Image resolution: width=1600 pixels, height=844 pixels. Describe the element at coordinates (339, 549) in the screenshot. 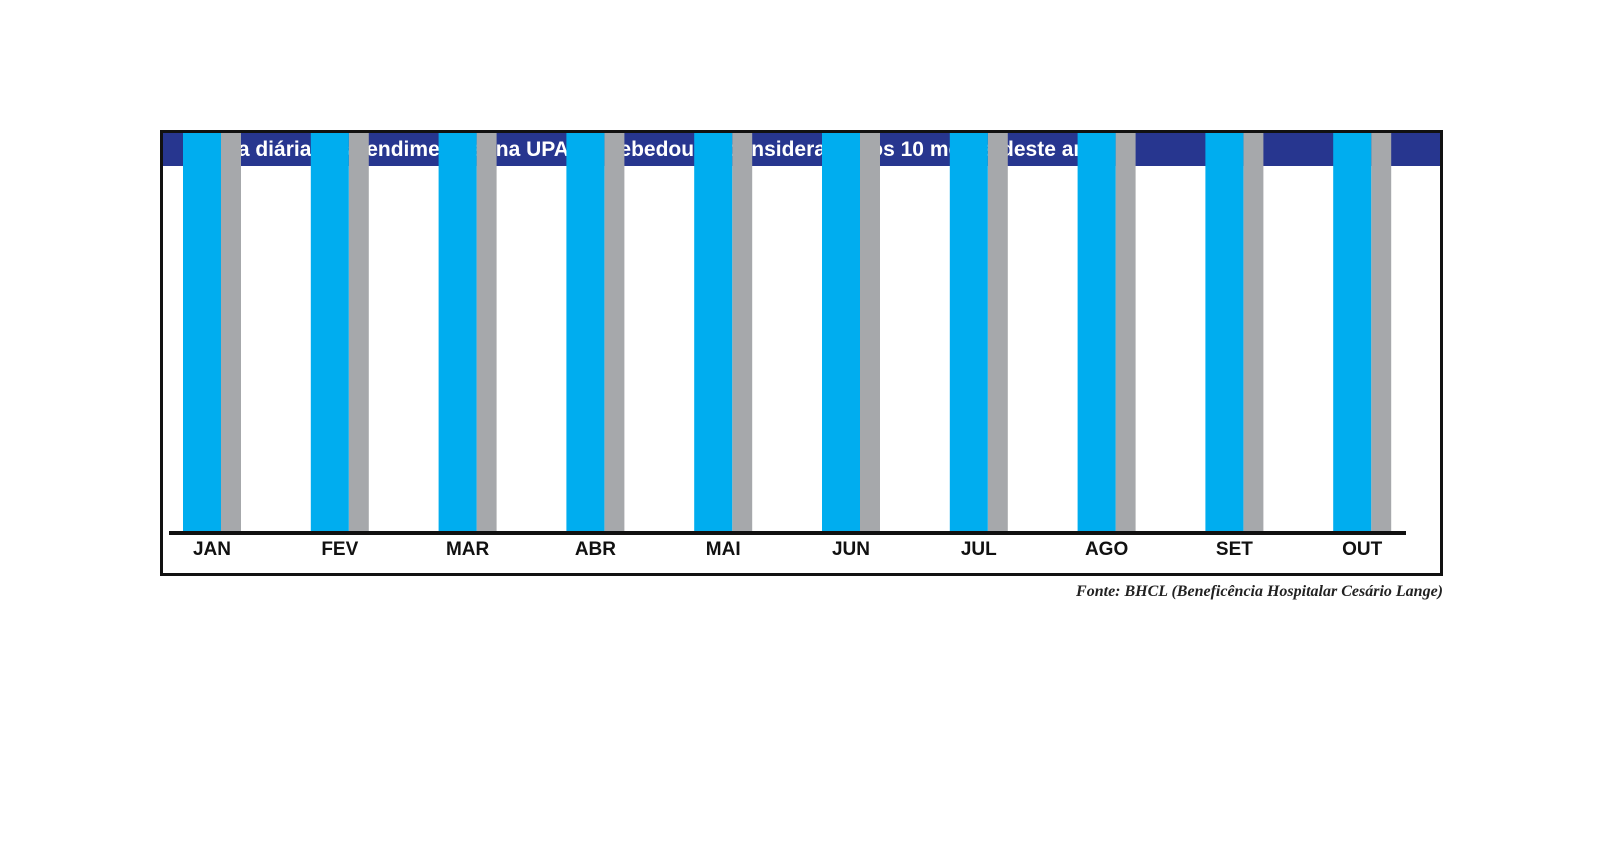

I see `x-tick-label: FEV` at that location.